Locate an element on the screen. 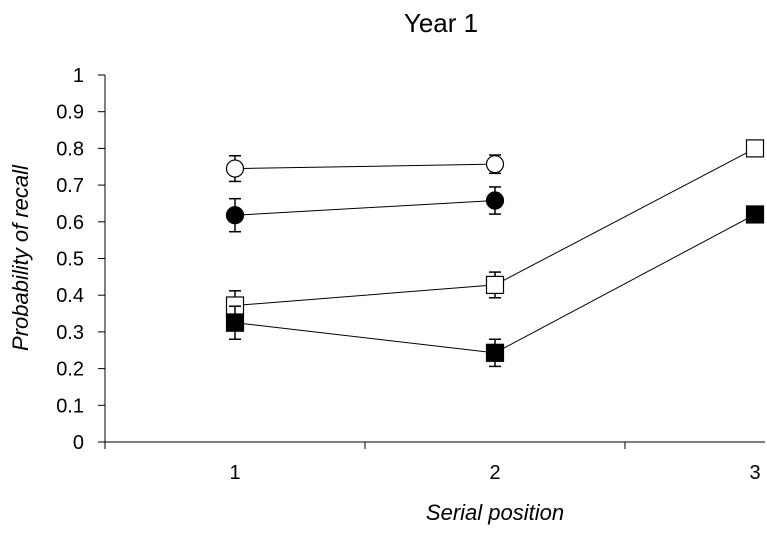 The width and height of the screenshot is (767, 534). y-tick-label: 0.9 is located at coordinates (70, 113).